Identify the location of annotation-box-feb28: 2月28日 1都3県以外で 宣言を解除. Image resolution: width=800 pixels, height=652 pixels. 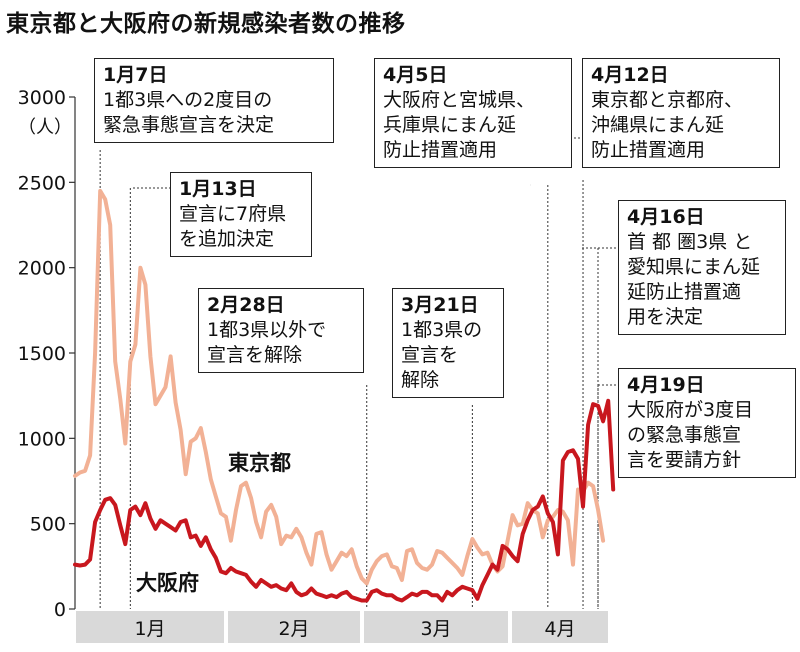
(281, 330).